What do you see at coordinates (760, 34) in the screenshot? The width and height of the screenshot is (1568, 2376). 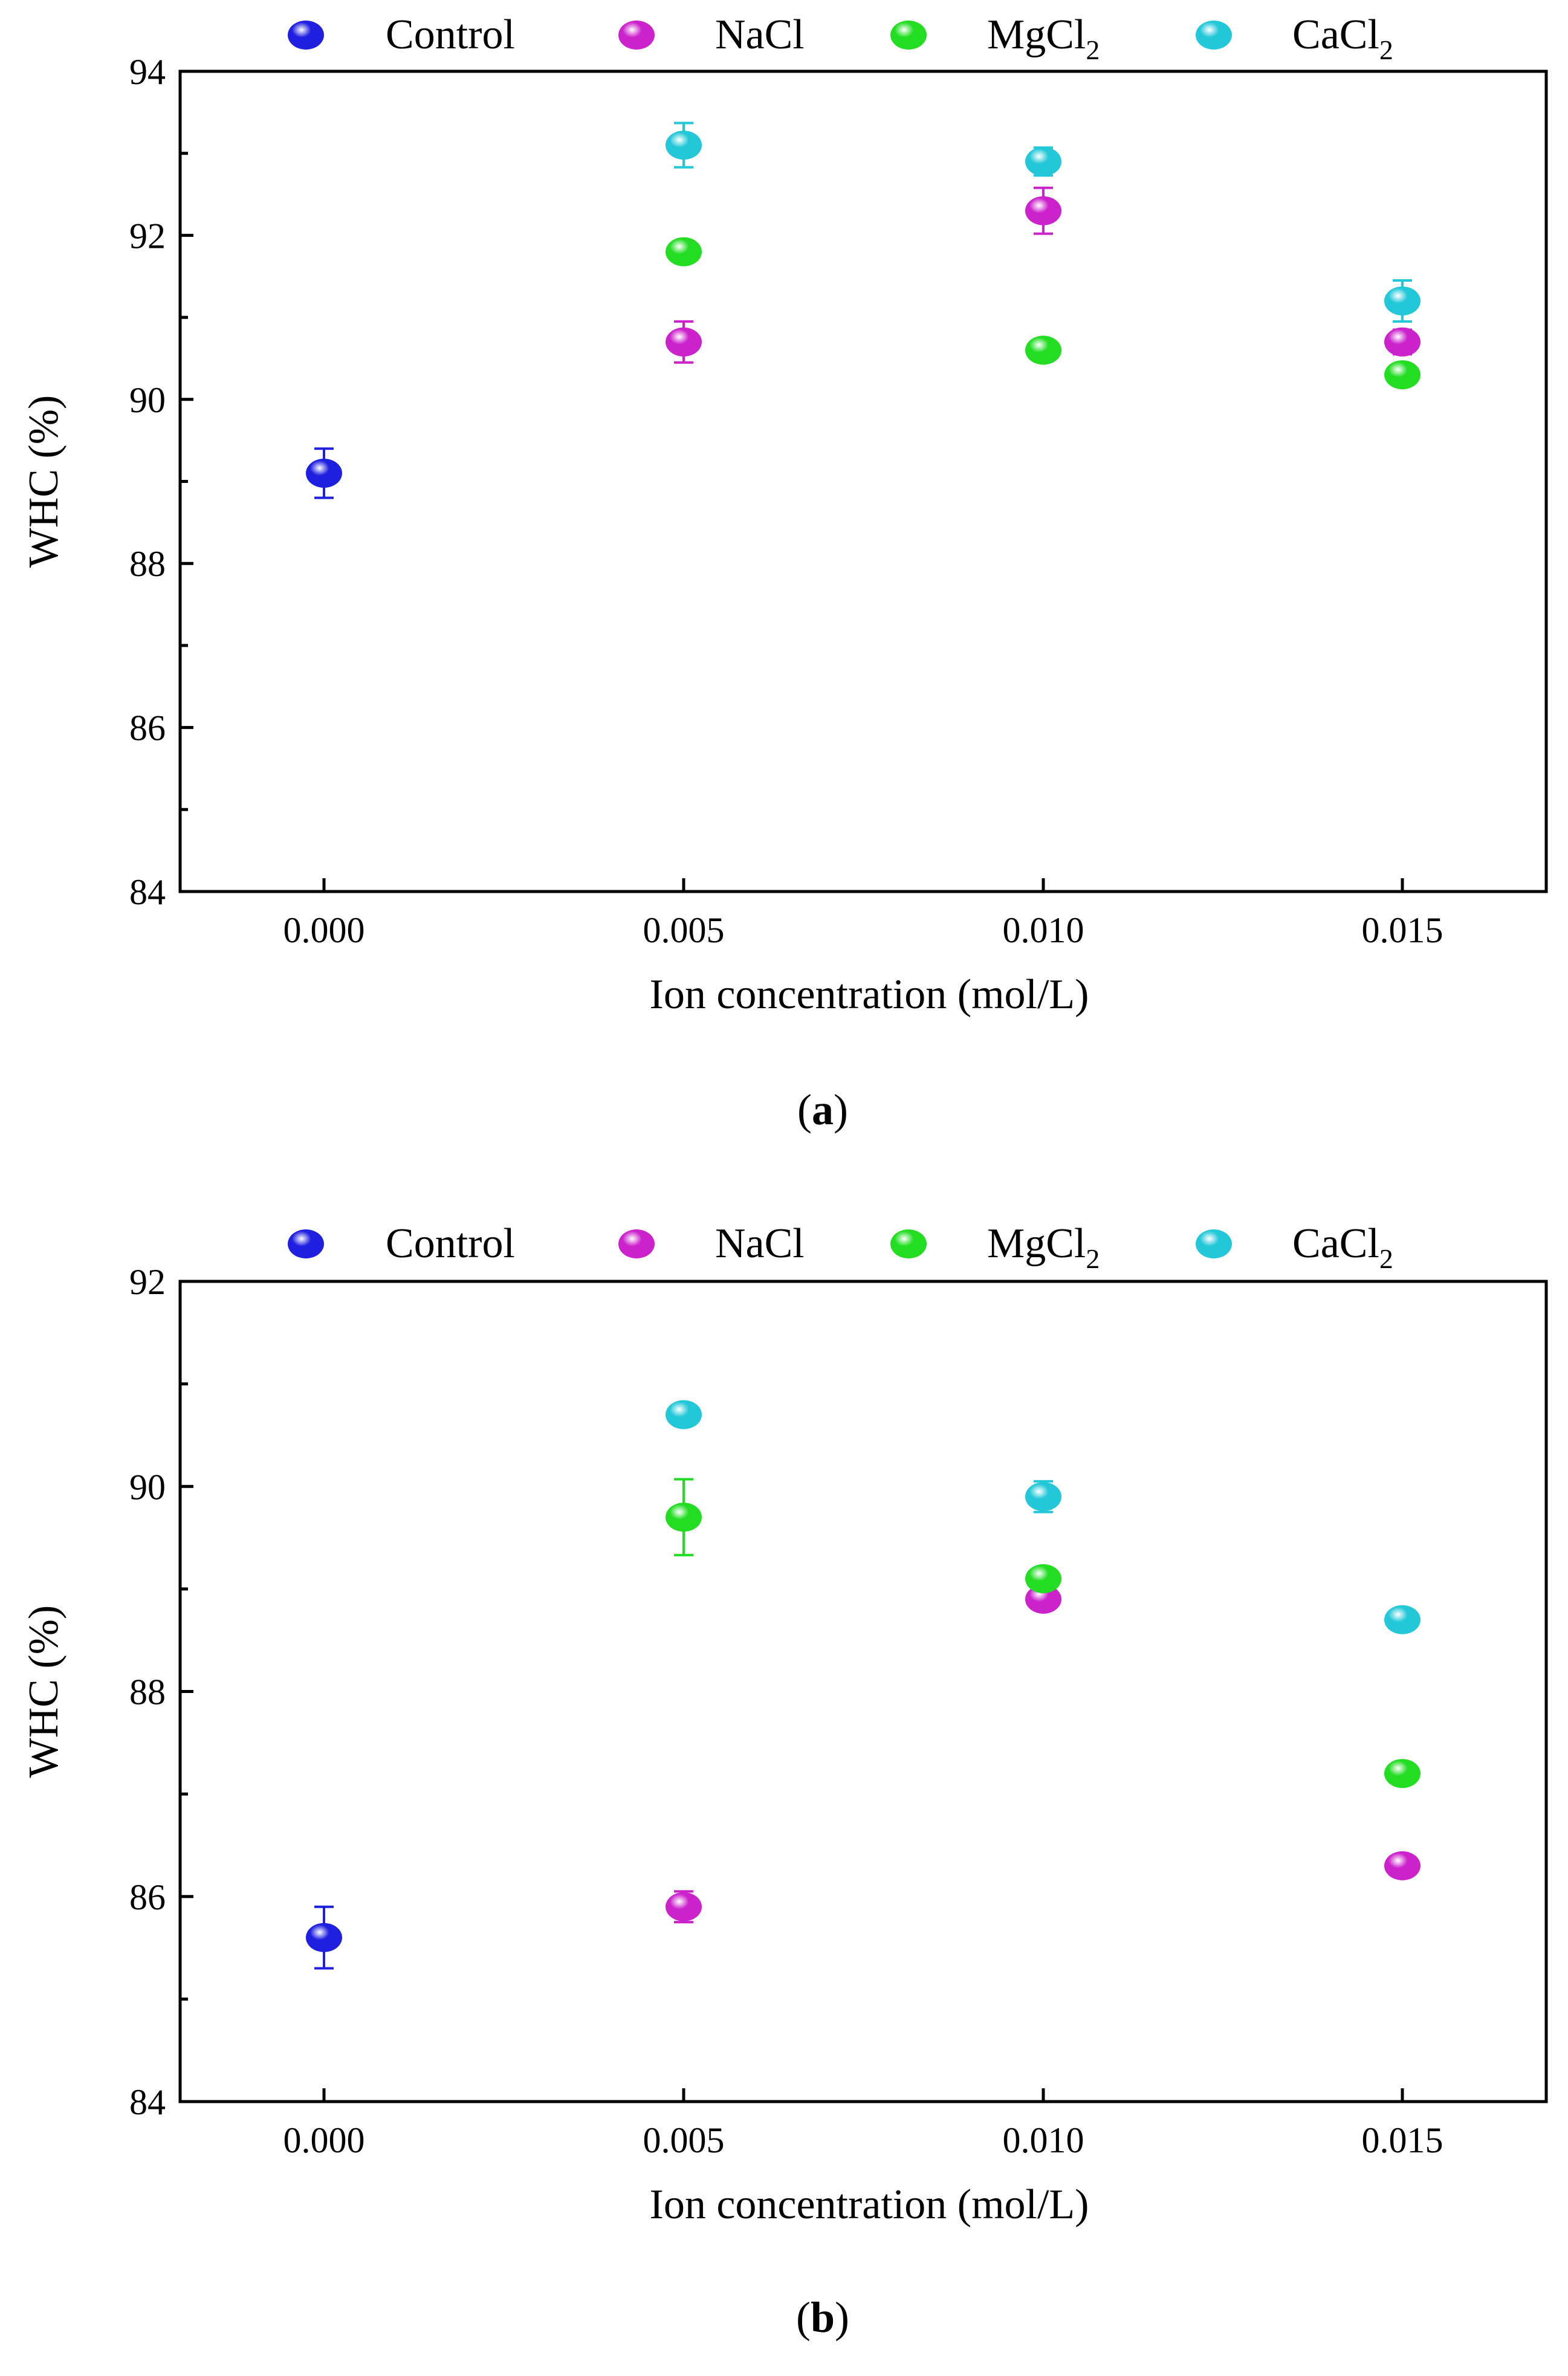 I see `legend-label-a-nacl: NaCl` at bounding box center [760, 34].